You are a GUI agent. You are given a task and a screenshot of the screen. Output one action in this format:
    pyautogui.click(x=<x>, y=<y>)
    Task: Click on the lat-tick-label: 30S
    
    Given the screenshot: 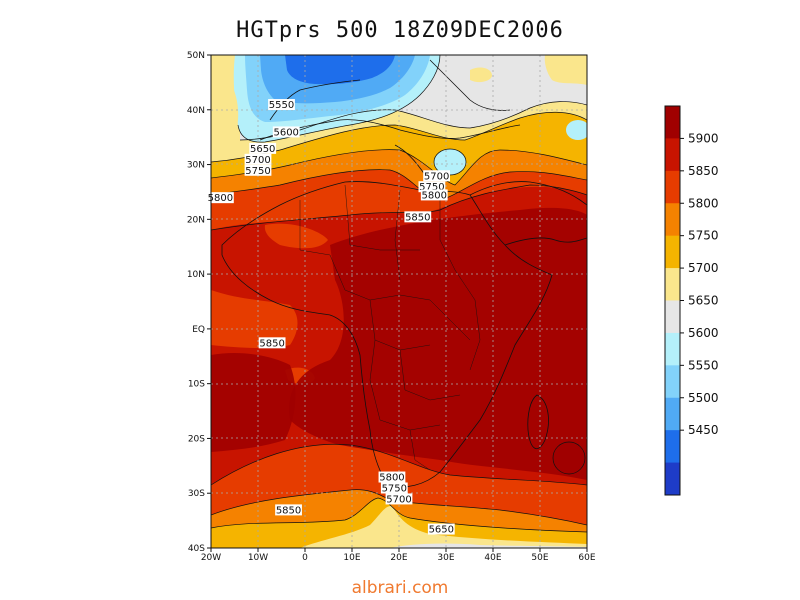 What is the action you would take?
    pyautogui.click(x=196, y=494)
    